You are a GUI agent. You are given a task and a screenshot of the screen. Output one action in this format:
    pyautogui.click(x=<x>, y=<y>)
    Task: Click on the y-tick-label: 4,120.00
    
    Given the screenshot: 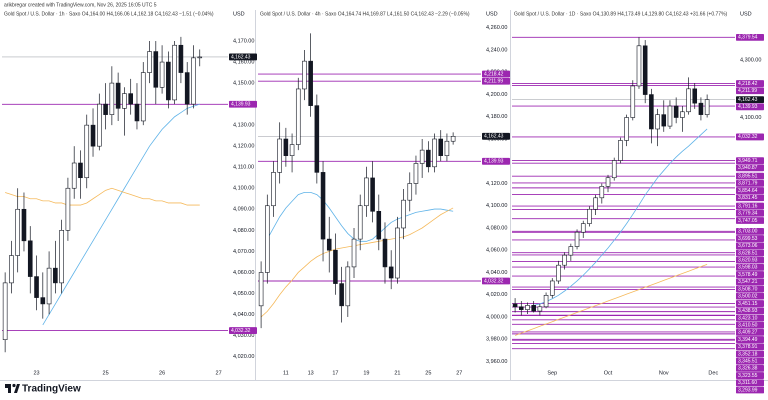 What is the action you would take?
    pyautogui.click(x=496, y=184)
    